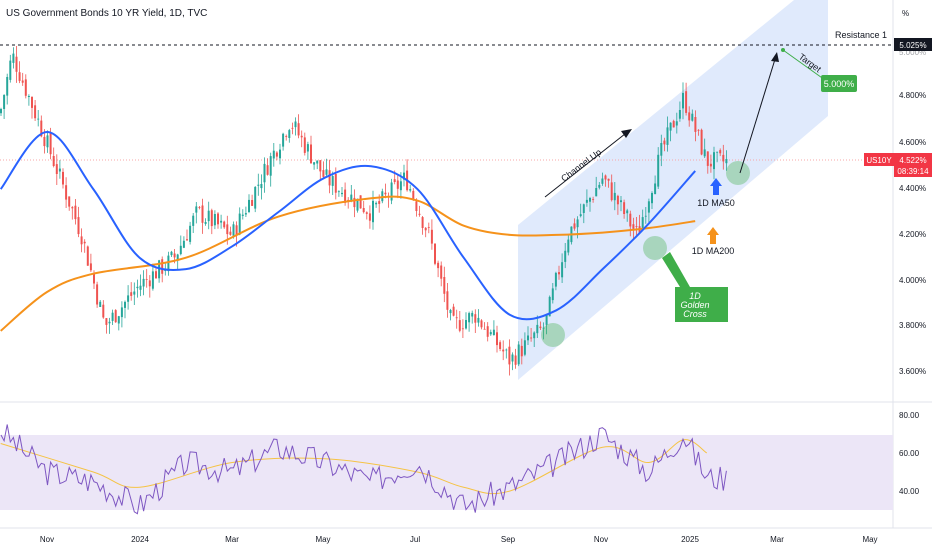 This screenshot has height=550, width=932. Describe the element at coordinates (912, 52) in the screenshot. I see `y-tick: 5.000%` at that location.